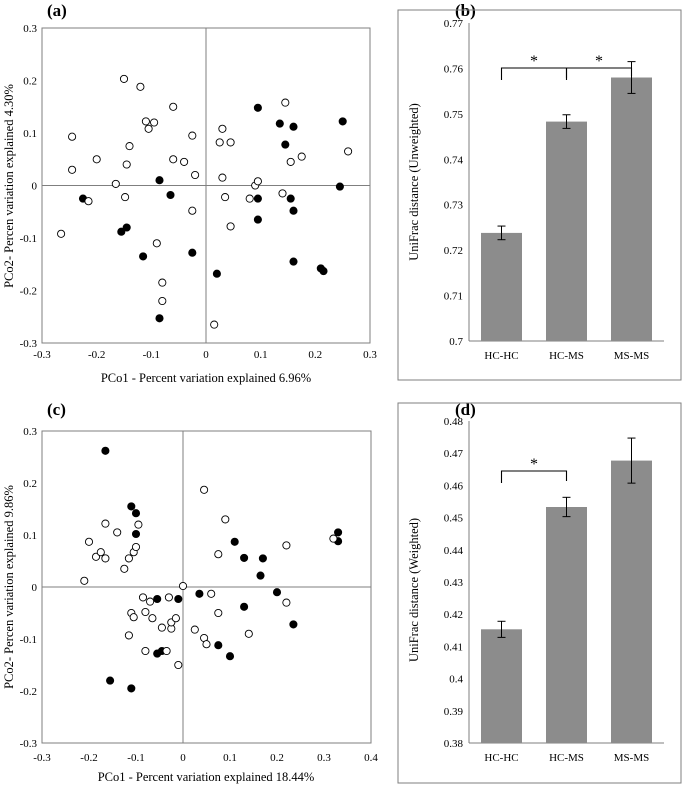 The image size is (683, 787). Describe the element at coordinates (454, 69) in the screenshot. I see `y-tick: 0.76` at that location.